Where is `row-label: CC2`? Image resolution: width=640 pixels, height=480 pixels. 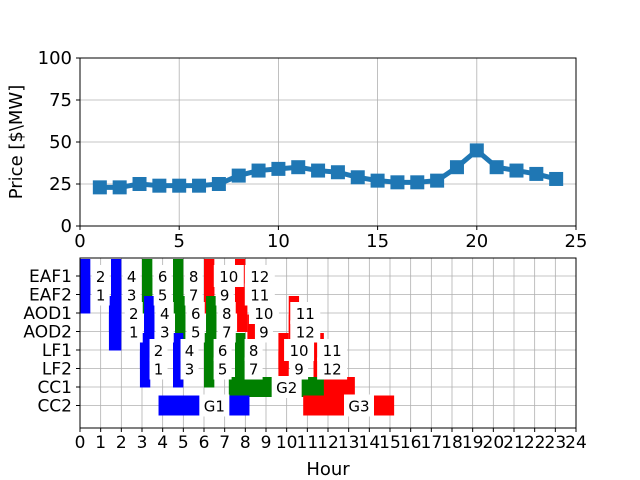
row-label: CC2 is located at coordinates (54, 407).